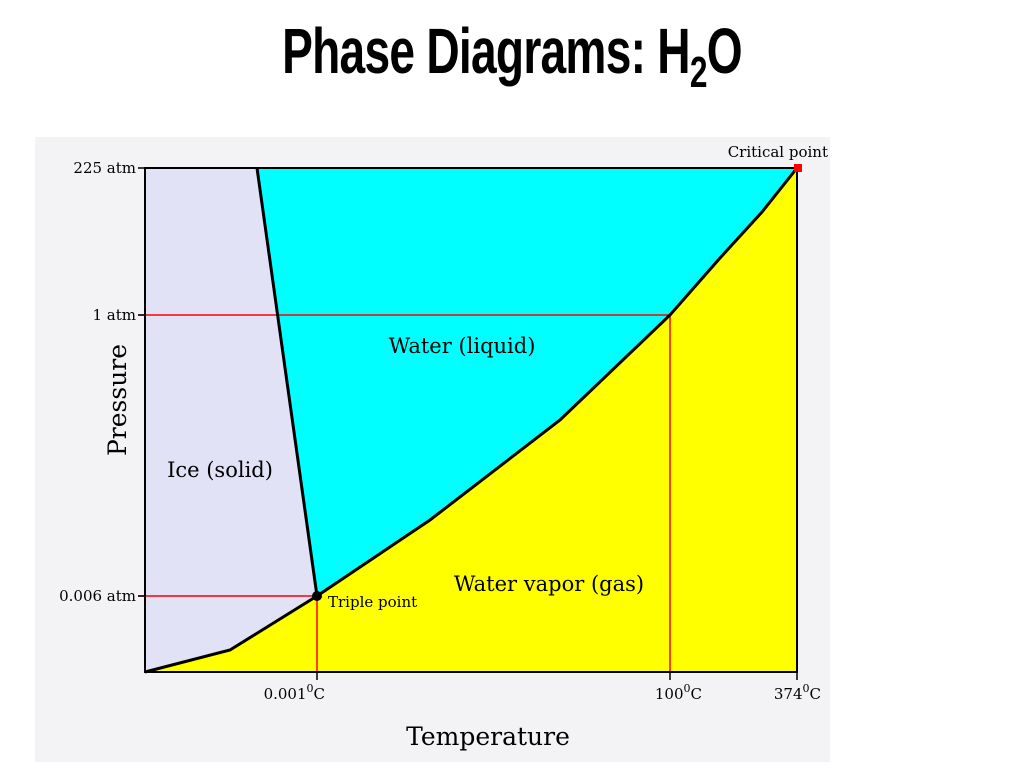  I want to click on liquid-region-label: Water (liquid), so click(462, 346).